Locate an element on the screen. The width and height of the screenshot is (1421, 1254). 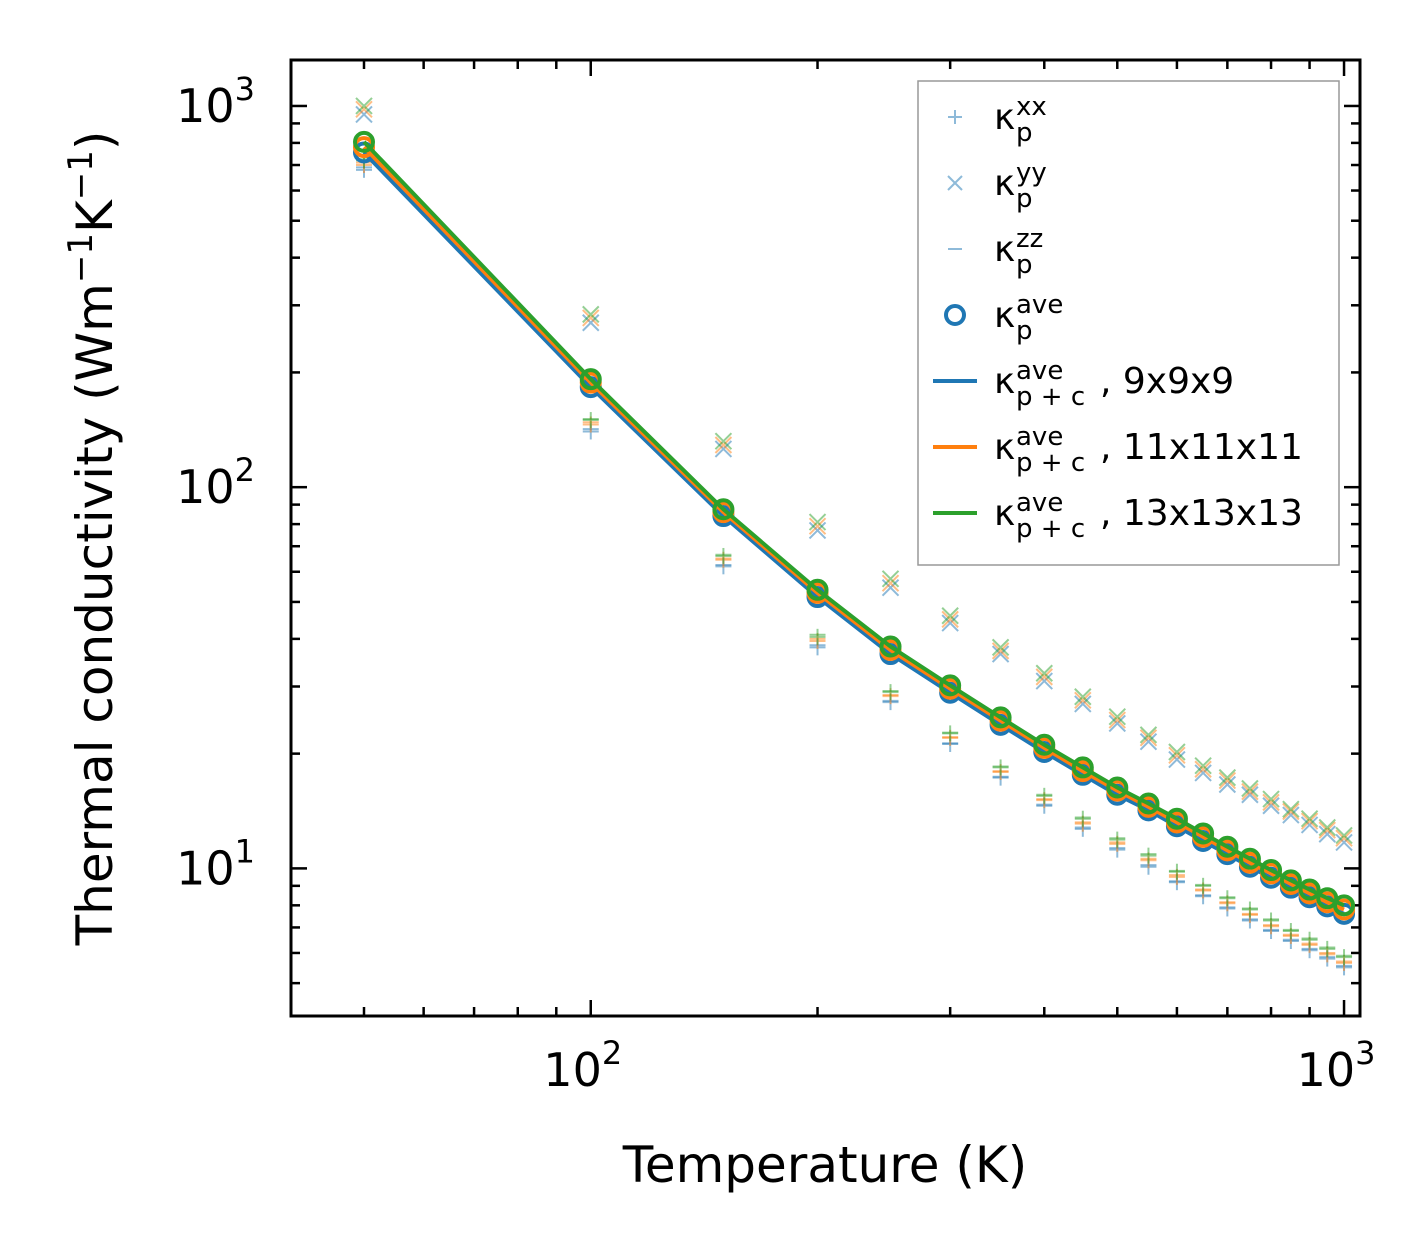
legend-entry: κyy p is located at coordinates (997, 186).